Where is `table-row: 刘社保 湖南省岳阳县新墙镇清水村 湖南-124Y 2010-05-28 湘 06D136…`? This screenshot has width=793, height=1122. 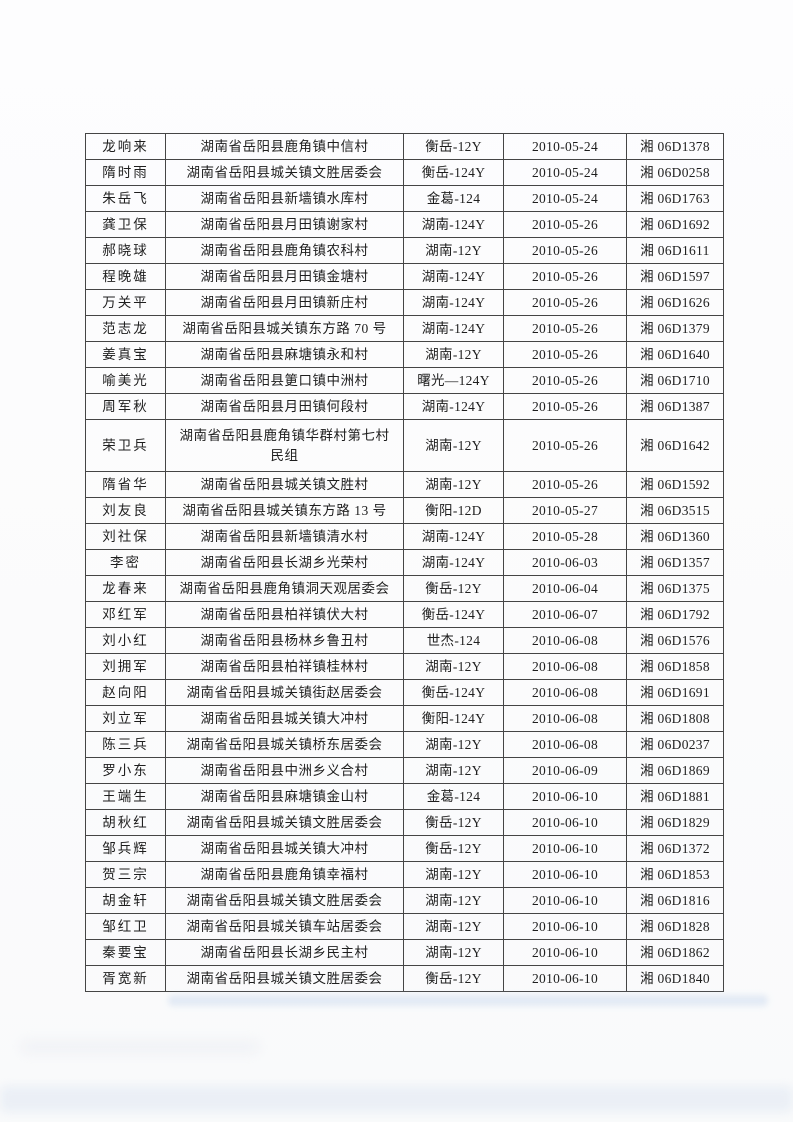 table-row: 刘社保 湖南省岳阳县新墙镇清水村 湖南-124Y 2010-05-28 湘 06D136… is located at coordinates (404, 536).